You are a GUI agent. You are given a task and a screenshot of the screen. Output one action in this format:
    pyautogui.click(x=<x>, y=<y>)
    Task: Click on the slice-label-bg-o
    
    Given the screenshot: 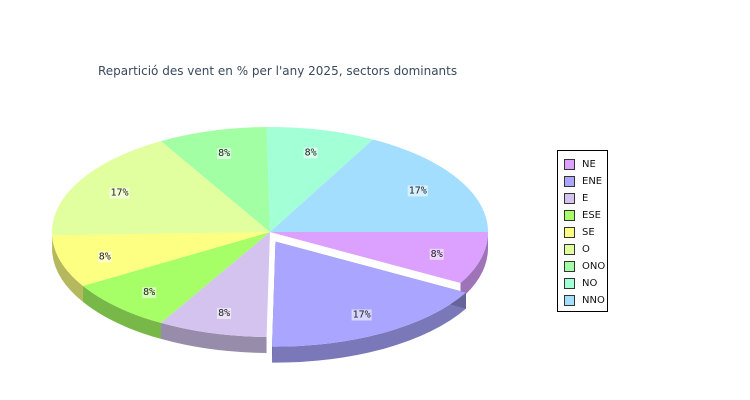 What is the action you would take?
    pyautogui.click(x=119, y=193)
    